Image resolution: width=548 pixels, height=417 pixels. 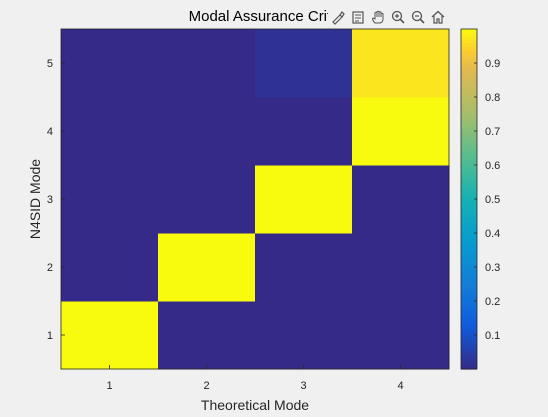 I want to click on colorbar-tick-label: 0.9, so click(x=492, y=64).